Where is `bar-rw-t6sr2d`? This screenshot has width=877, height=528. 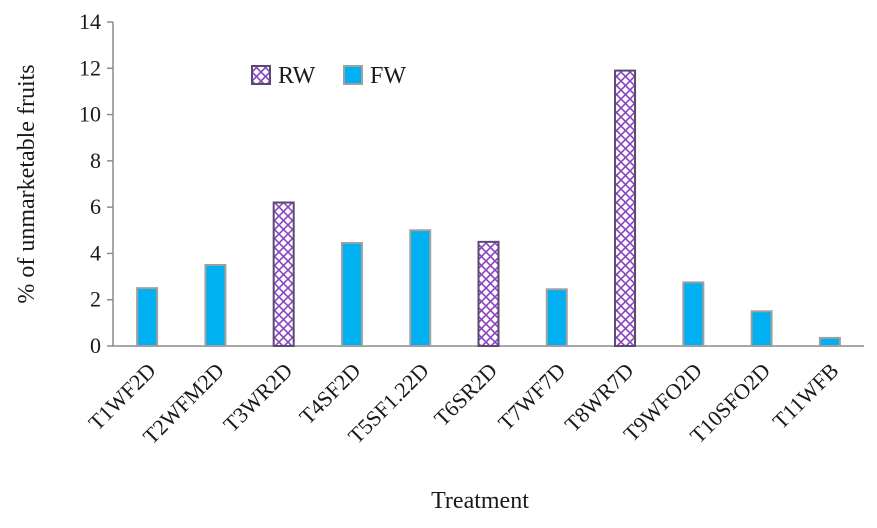 bar-rw-t6sr2d is located at coordinates (488, 294).